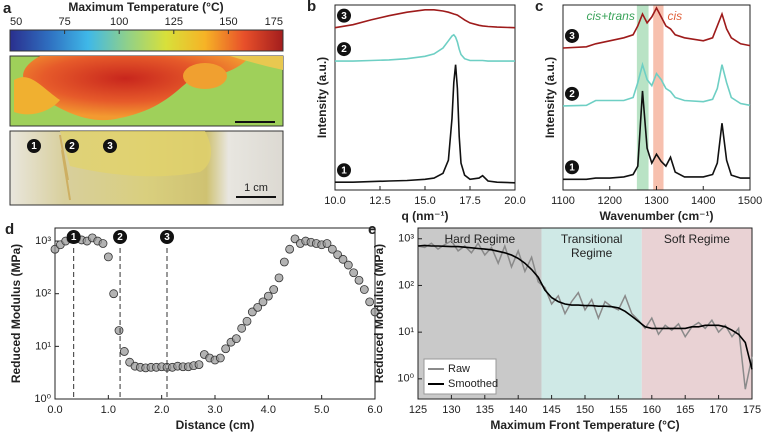 The image size is (766, 436). Describe the element at coordinates (424, 201) in the screenshot. I see `x-tick-label: 15.0` at that location.